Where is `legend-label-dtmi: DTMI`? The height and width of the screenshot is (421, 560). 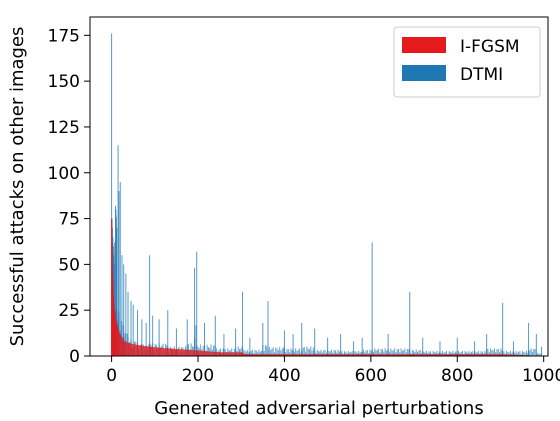
legend-label-dtmi: DTMI is located at coordinates (481, 75).